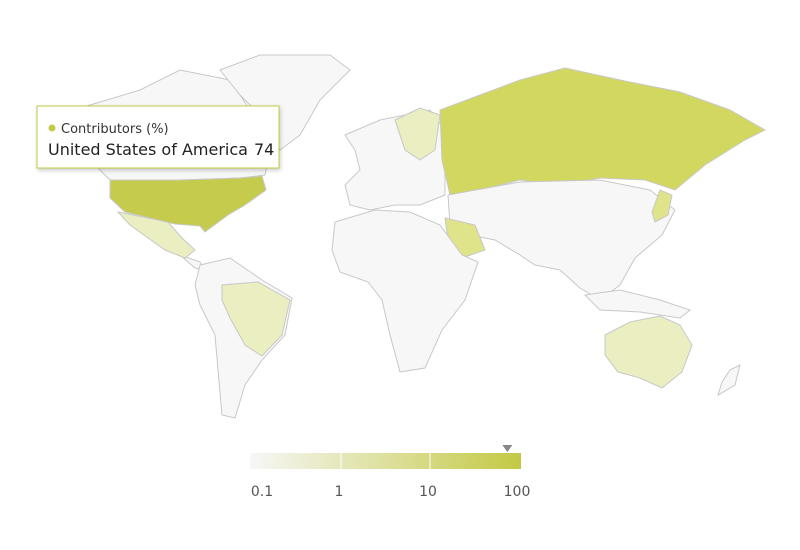  Describe the element at coordinates (561, 240) in the screenshot. I see `asia` at that location.